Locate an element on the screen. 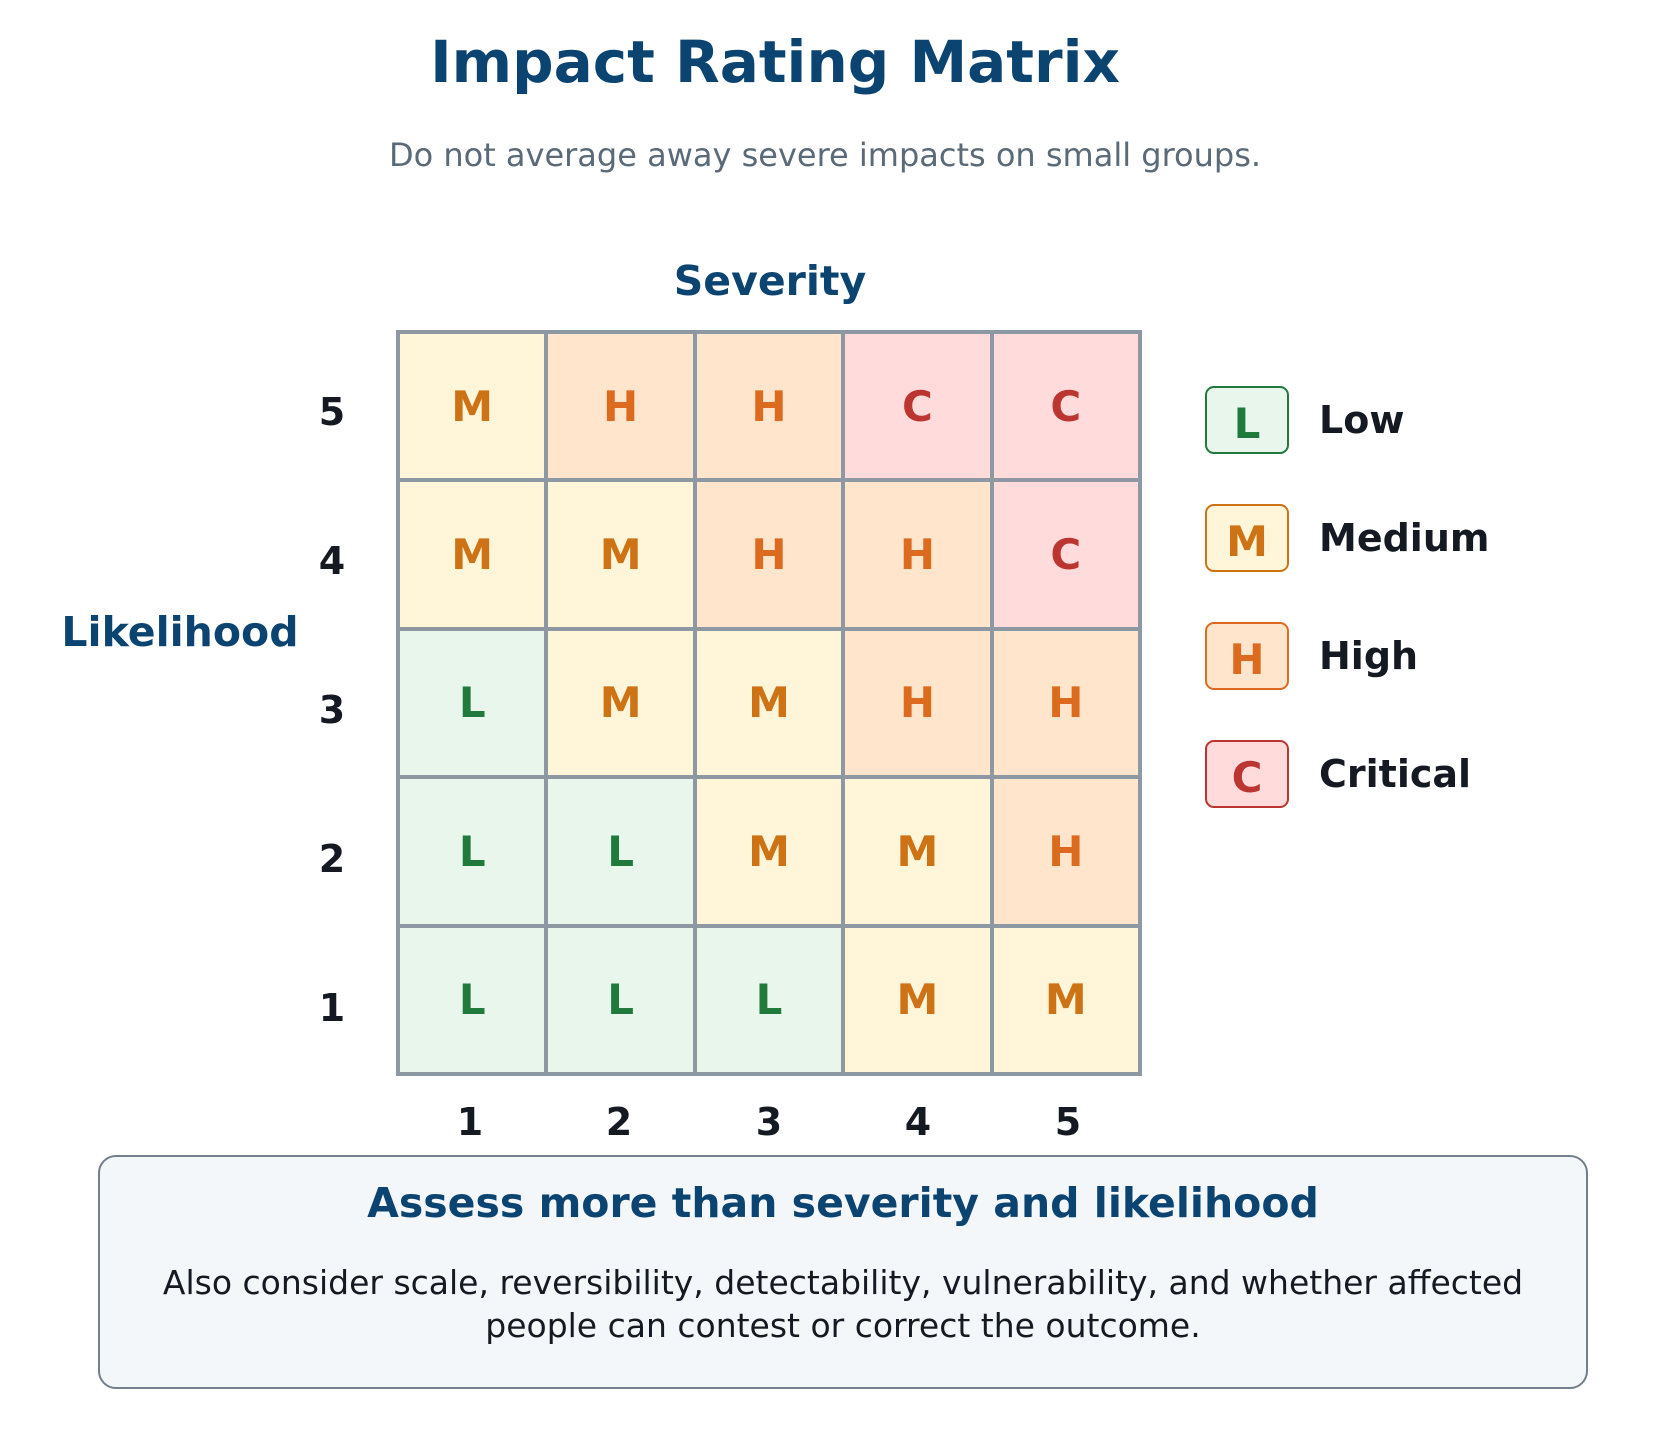 The height and width of the screenshot is (1439, 1661). severity-tick-3: 3 is located at coordinates (769, 1122).